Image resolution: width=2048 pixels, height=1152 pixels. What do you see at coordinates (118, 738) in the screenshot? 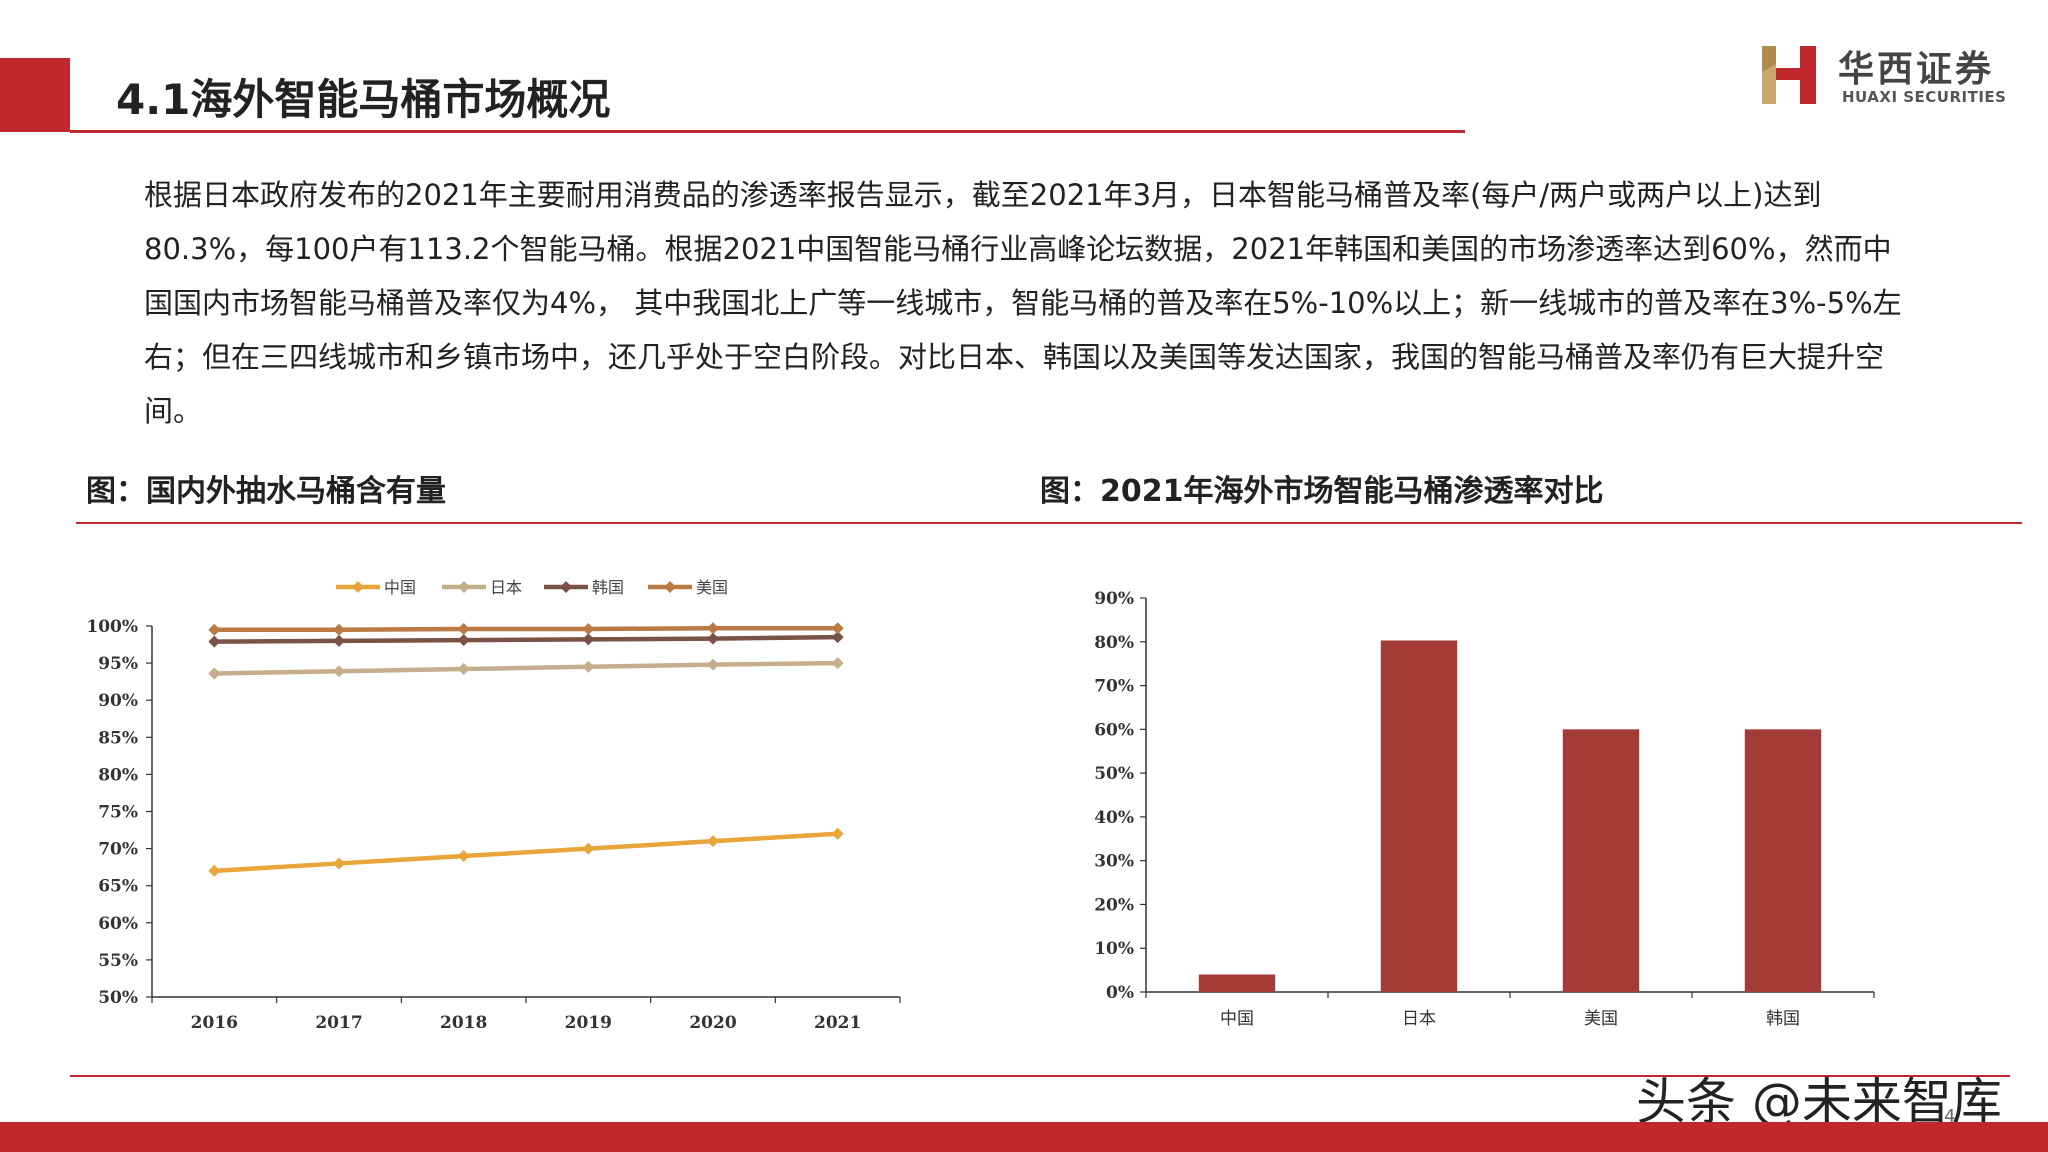
I see `y-tick-label: 85%` at bounding box center [118, 738].